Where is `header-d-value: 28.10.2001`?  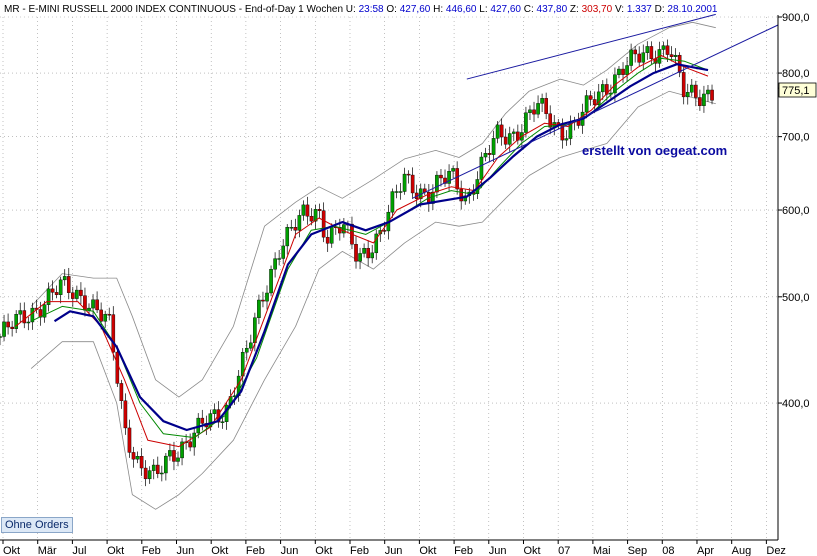 header-d-value: 28.10.2001 is located at coordinates (692, 9).